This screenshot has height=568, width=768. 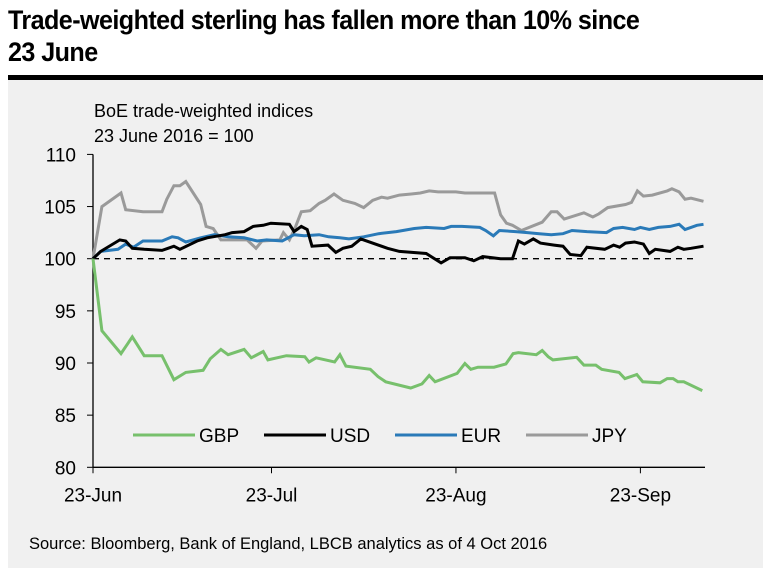 I want to click on y-tick-label: 100, so click(x=60, y=260).